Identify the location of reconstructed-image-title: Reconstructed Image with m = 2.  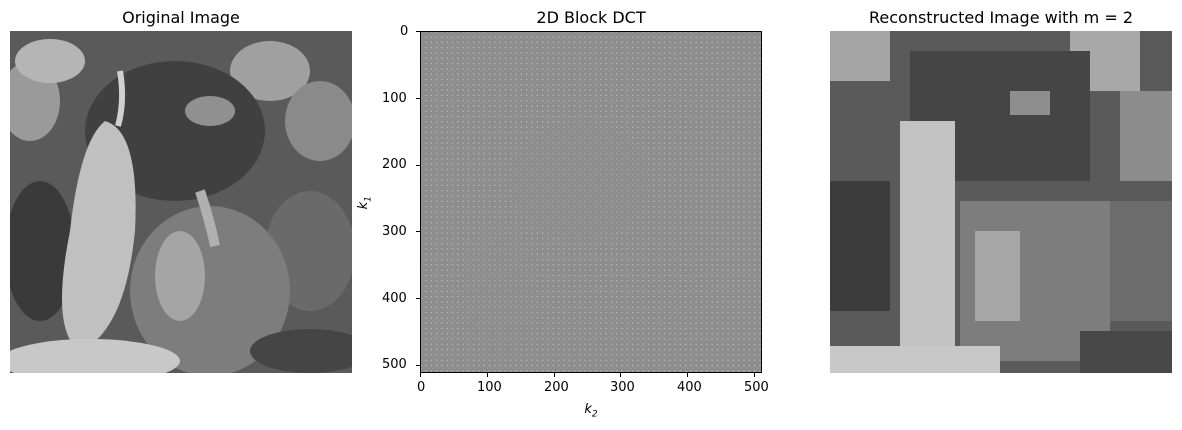
(1001, 17).